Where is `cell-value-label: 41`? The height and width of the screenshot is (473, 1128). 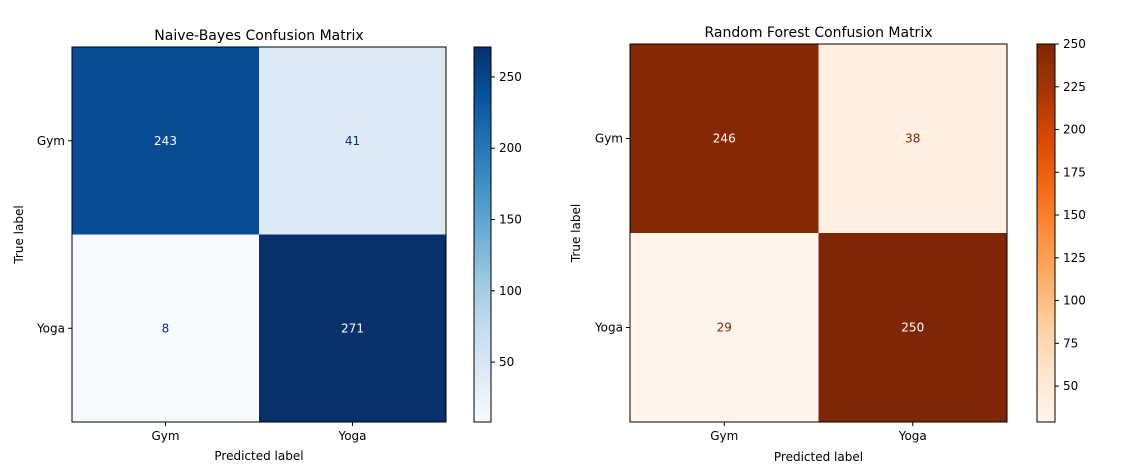
cell-value-label: 41 is located at coordinates (352, 141).